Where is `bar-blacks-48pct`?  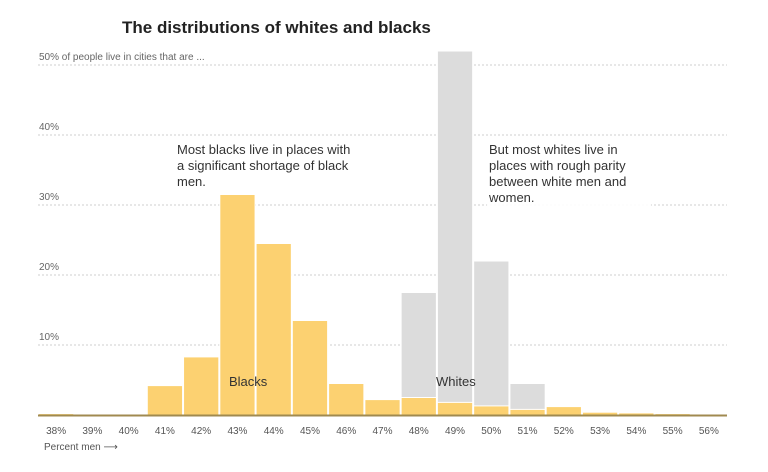 bar-blacks-48pct is located at coordinates (418, 406).